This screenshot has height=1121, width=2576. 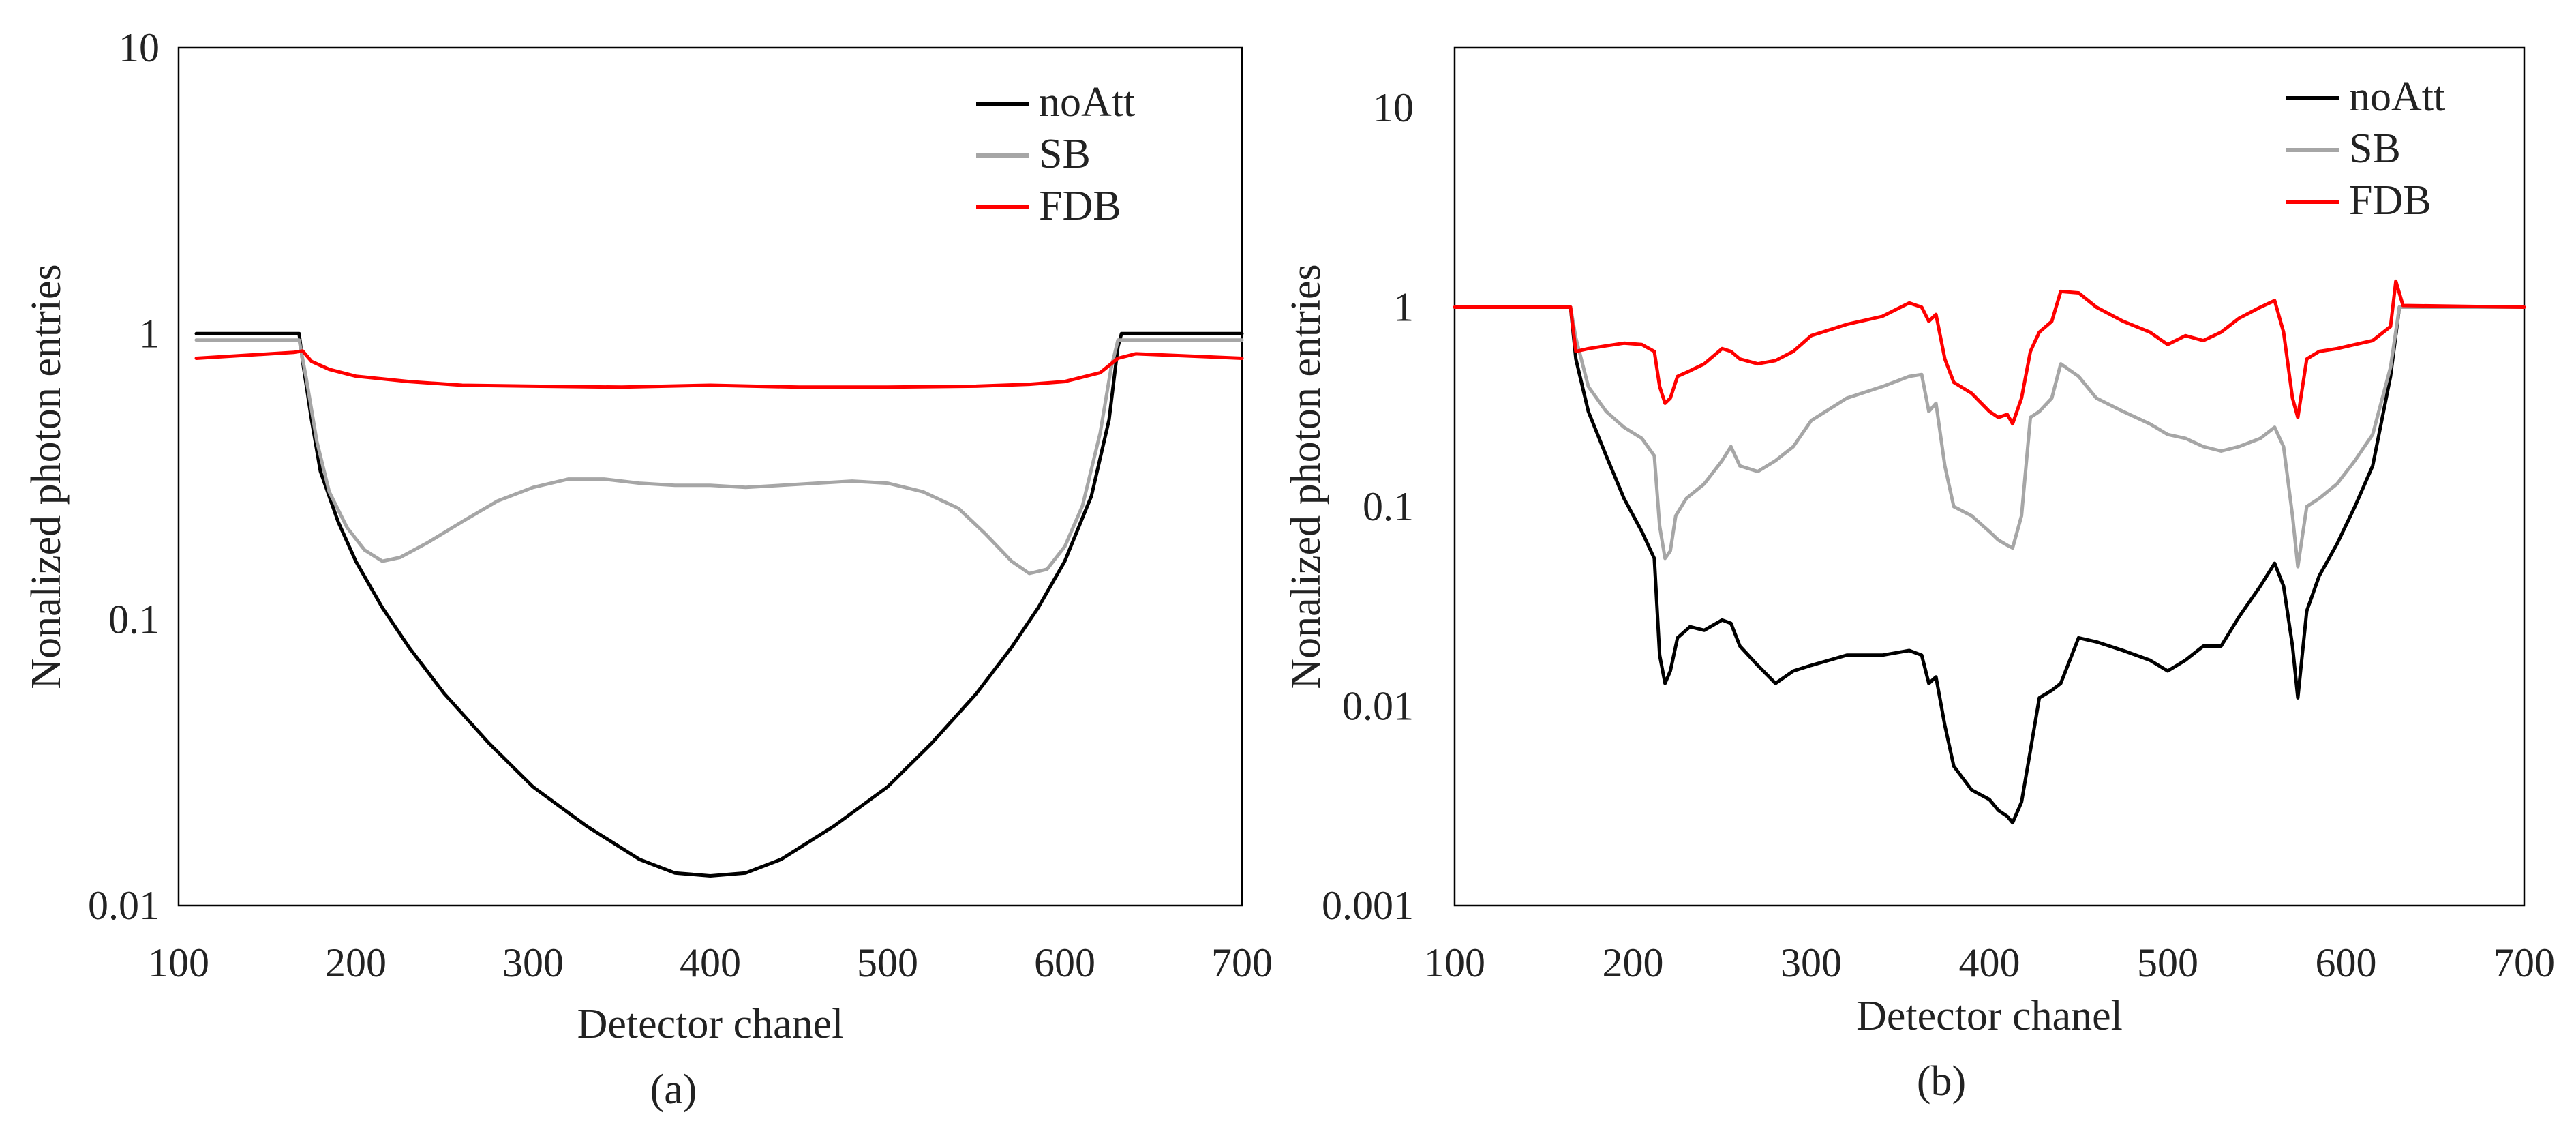 I want to click on y-tick-label: 0.001, so click(x=1368, y=905).